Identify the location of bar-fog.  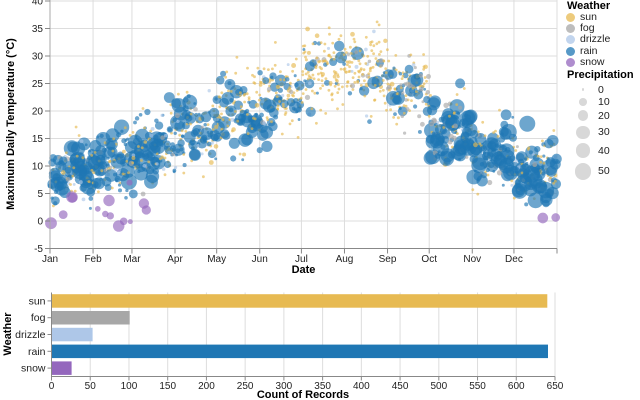
(90, 318).